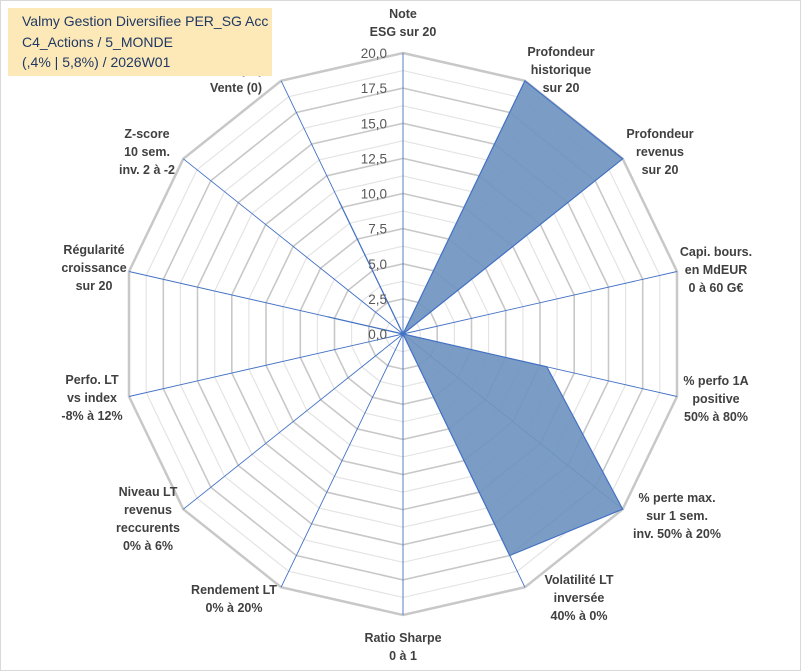 The image size is (801, 671). I want to click on radar-axis-label: % perte max. sur 1 sem. inv. 50% à 20%, so click(677, 516).